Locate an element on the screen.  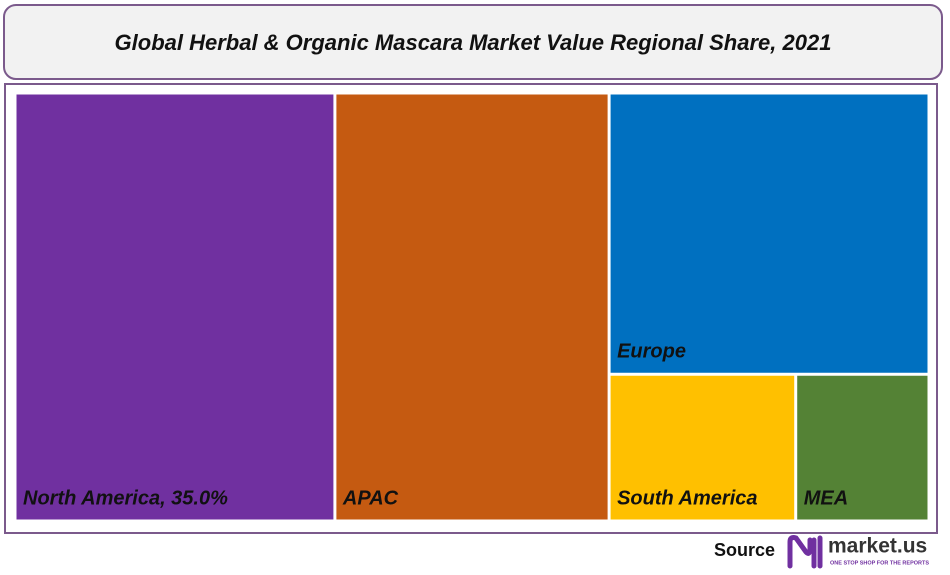
title-box is located at coordinates (473, 42).